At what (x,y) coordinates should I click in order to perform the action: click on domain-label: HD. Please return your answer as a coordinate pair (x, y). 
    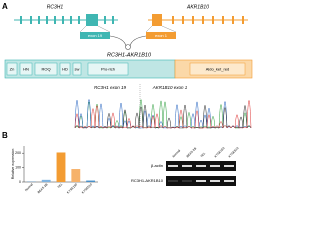
    Looking at the image, I should click on (65, 69).